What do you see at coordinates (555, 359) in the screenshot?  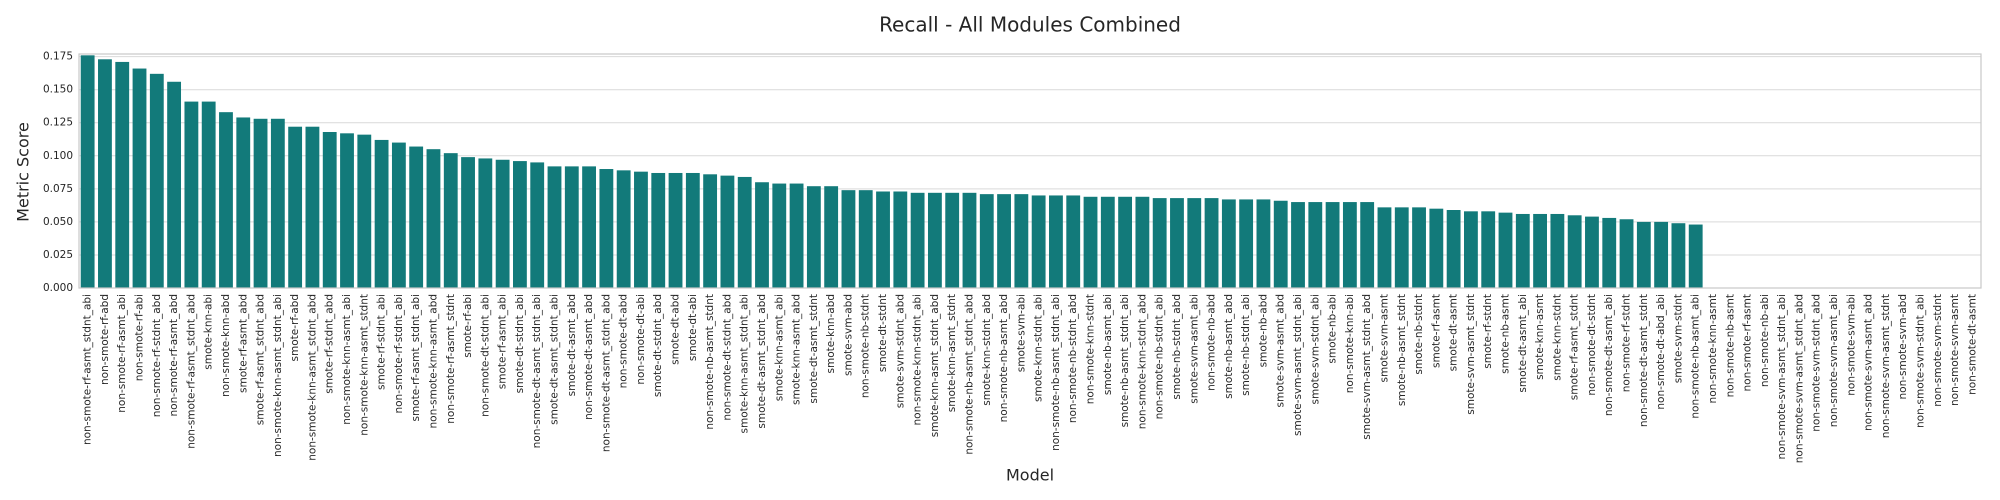 I see `x-tick-label: smote-dt-asmt_stdnt_abi` at bounding box center [555, 359].